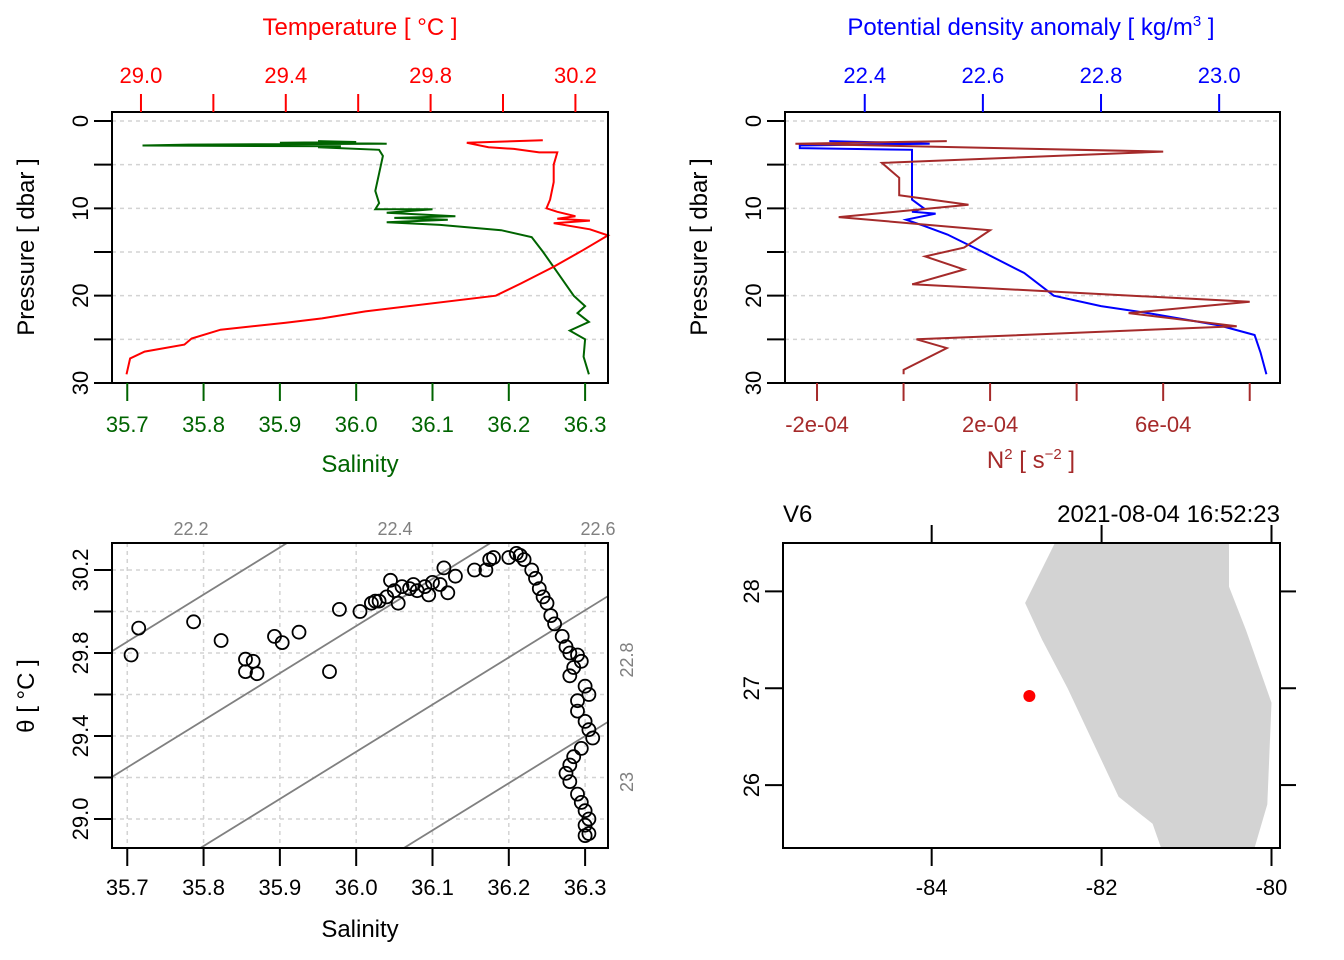 Image resolution: width=1344 pixels, height=960 pixels. What do you see at coordinates (432, 424) in the screenshot?
I see `x-bottom-tick-label: 36.1` at bounding box center [432, 424].